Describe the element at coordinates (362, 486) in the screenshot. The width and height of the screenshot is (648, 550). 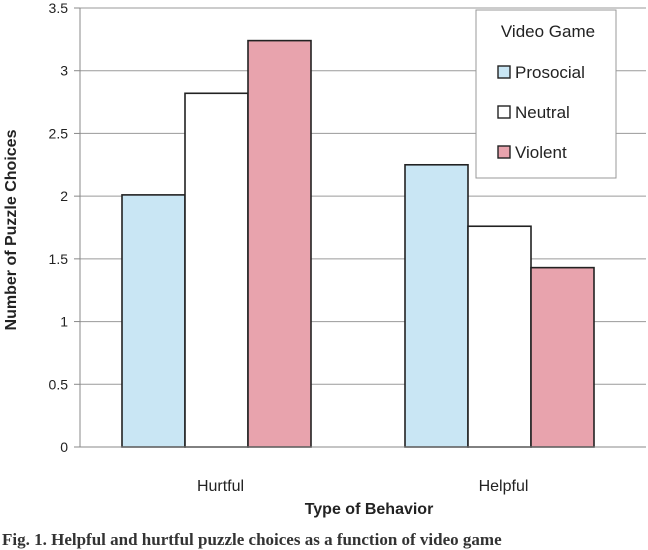
I see `x-tick-labels: Hurtful Helpful` at that location.